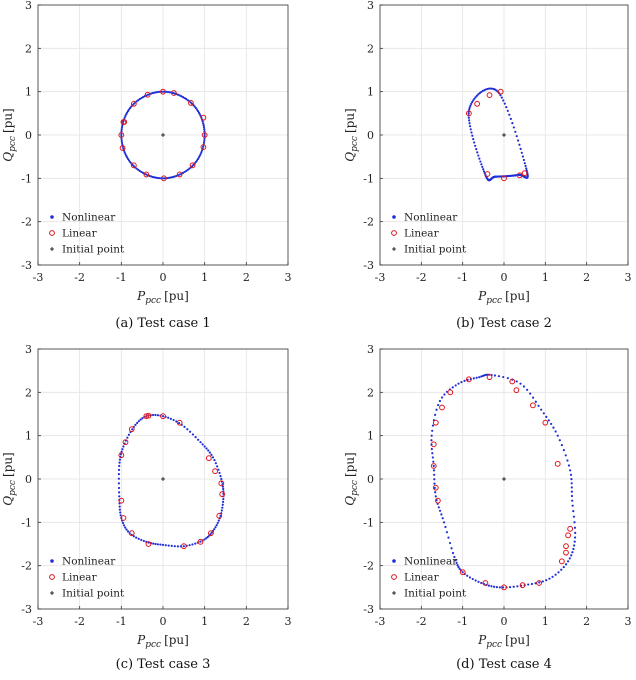 The image size is (636, 680). Describe the element at coordinates (52, 577) in the screenshot. I see `legend-marker-linear` at that location.